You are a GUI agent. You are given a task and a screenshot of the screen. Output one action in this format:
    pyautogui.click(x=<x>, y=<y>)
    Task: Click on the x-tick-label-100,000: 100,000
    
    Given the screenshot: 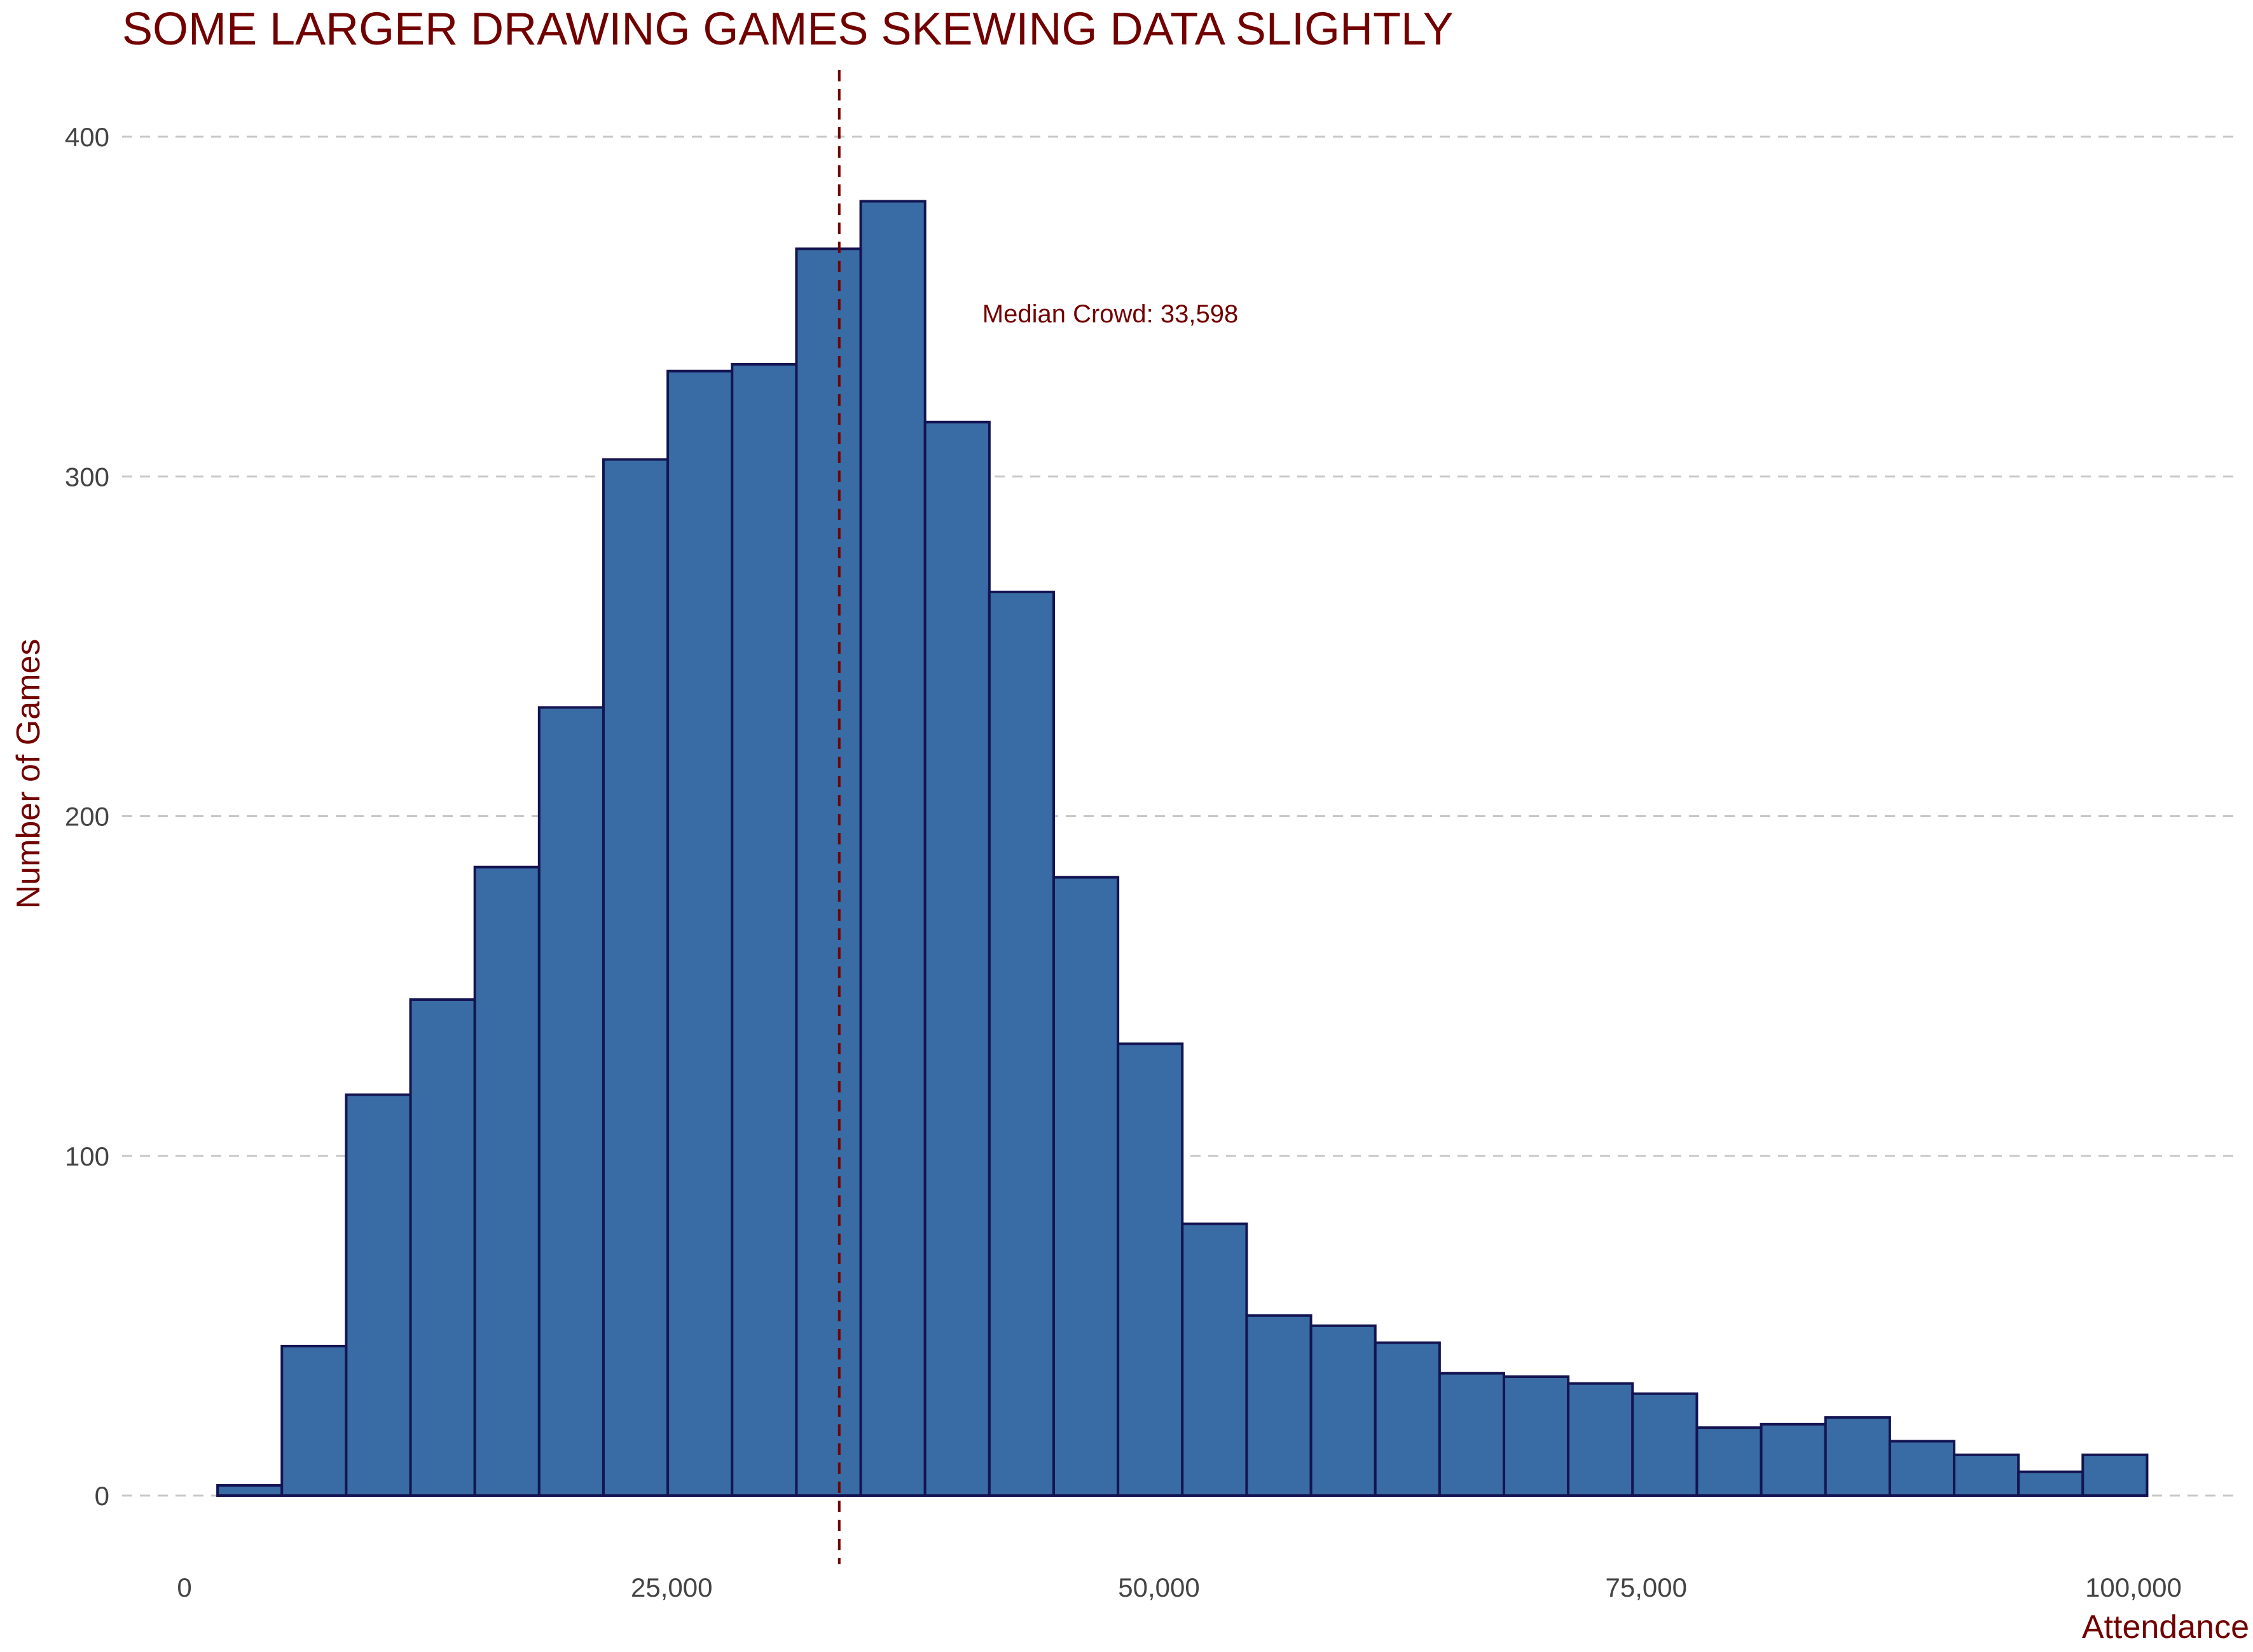 What is the action you would take?
    pyautogui.click(x=2133, y=1587)
    